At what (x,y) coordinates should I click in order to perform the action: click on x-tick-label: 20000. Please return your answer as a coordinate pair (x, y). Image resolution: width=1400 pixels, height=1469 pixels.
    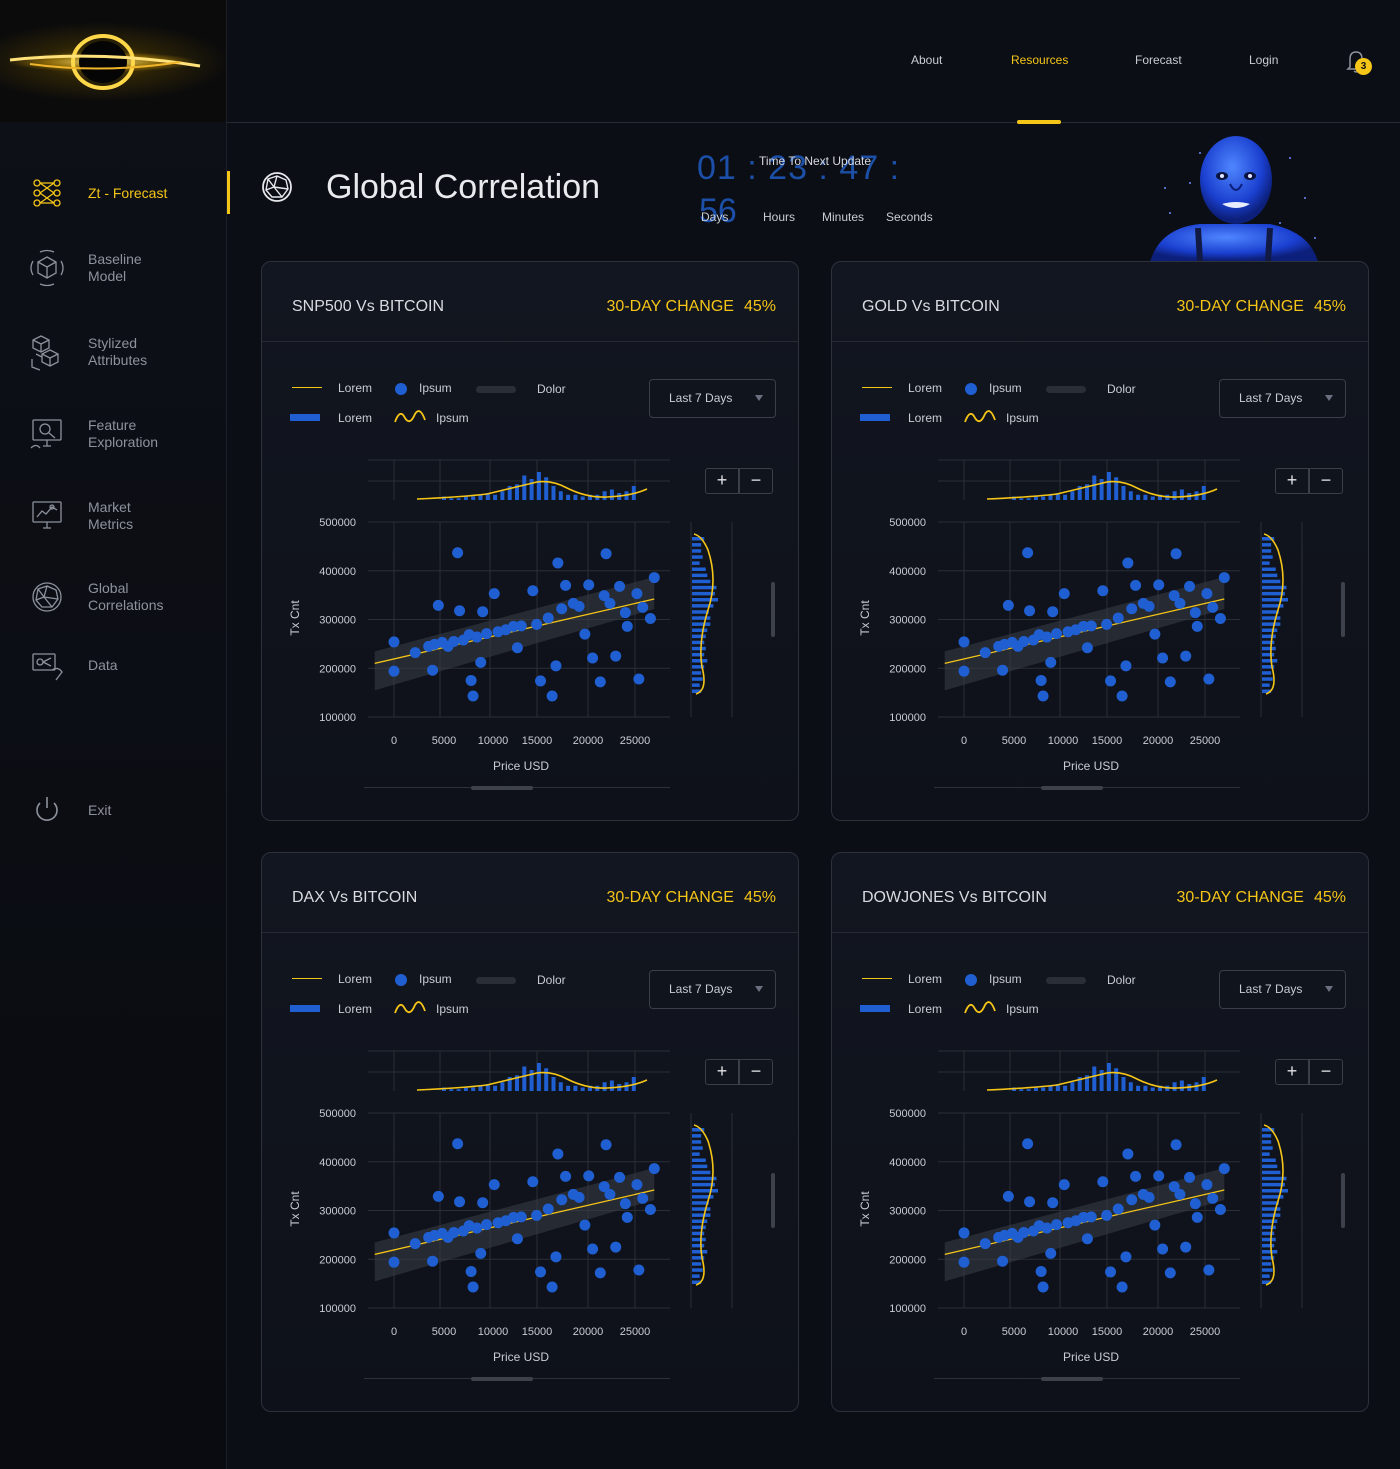
    Looking at the image, I should click on (1158, 1332).